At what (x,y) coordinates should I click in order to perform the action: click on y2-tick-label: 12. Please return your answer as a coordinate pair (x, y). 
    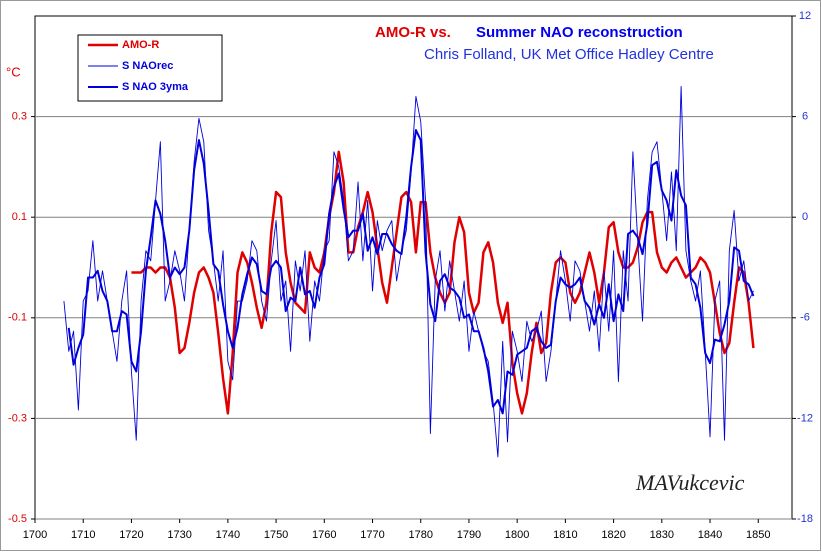
    Looking at the image, I should click on (805, 16).